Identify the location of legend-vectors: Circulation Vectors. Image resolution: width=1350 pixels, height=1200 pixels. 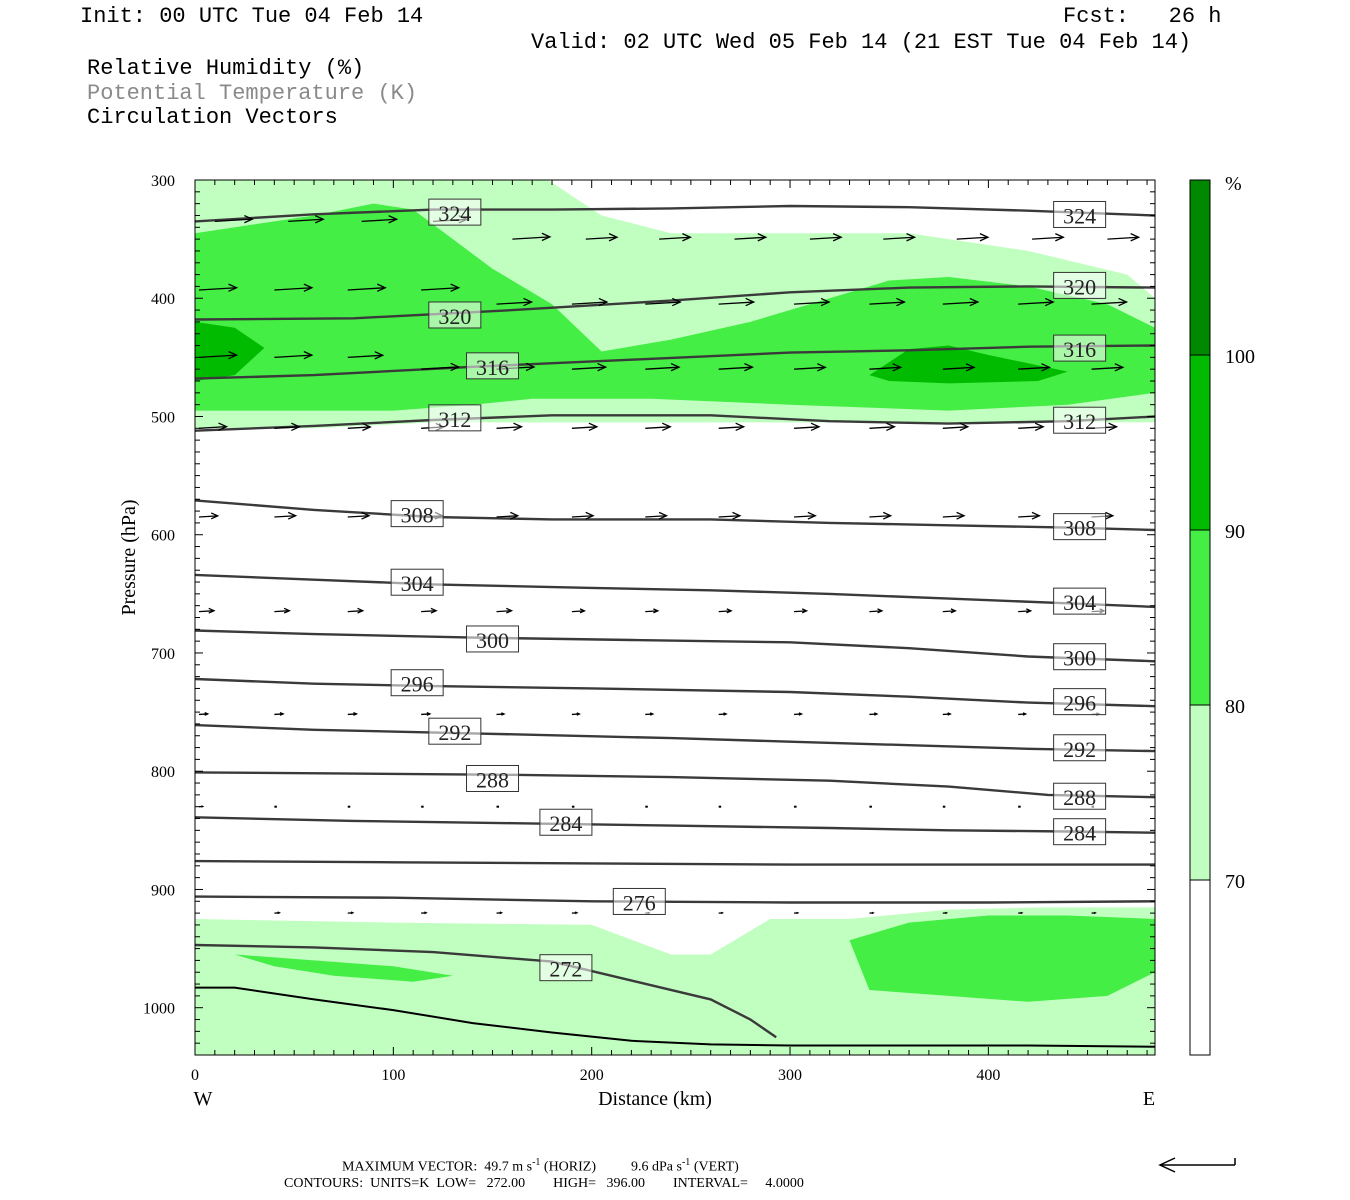
(212, 117).